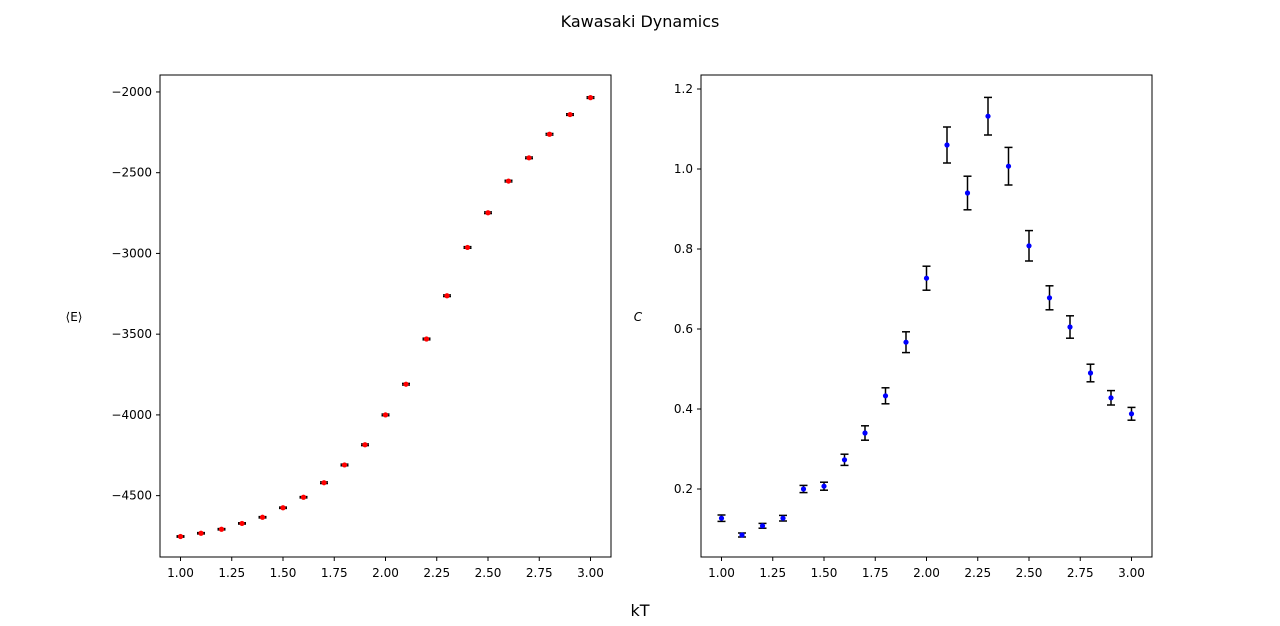  I want to click on figure-title: Kawasaki Dynamics, so click(640, 21).